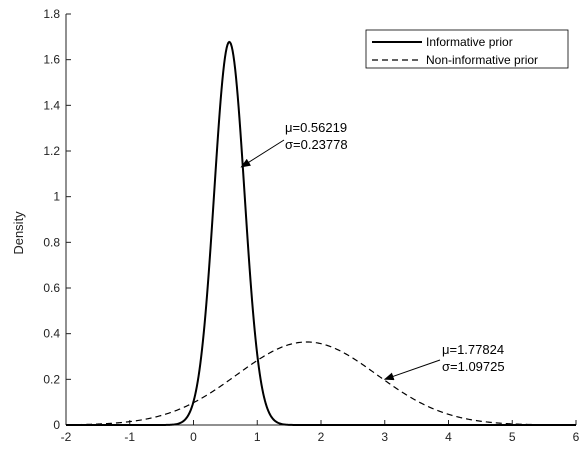  What do you see at coordinates (51, 334) in the screenshot?
I see `y-tick-label: 0.4` at bounding box center [51, 334].